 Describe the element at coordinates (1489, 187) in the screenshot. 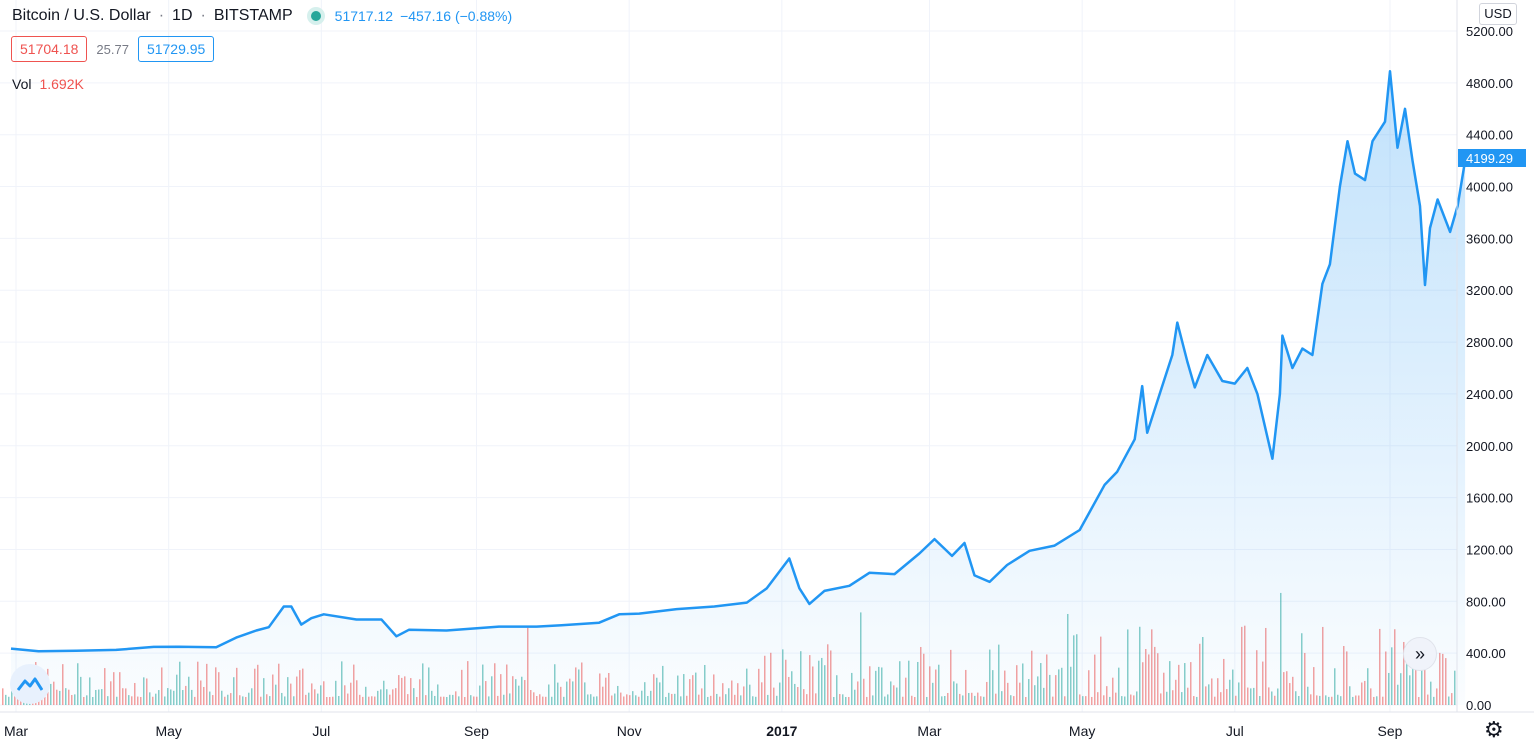

I see `y-tick-label: 4000.00` at that location.